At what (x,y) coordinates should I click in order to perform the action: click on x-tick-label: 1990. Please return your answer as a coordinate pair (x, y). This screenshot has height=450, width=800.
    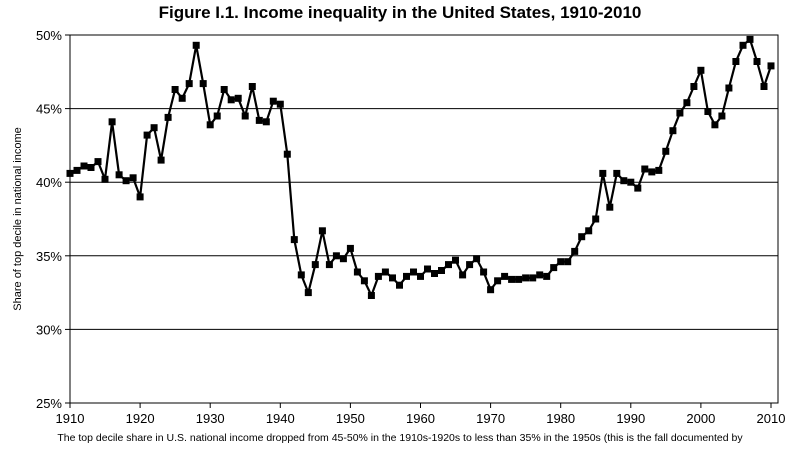
    Looking at the image, I should click on (630, 418).